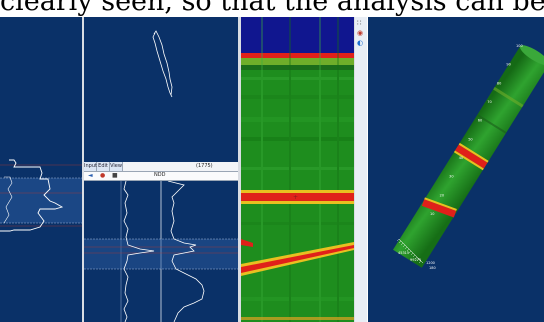 The width and height of the screenshot is (544, 322). What do you see at coordinates (115, 175) in the screenshot?
I see `stop-icon: ■` at bounding box center [115, 175].